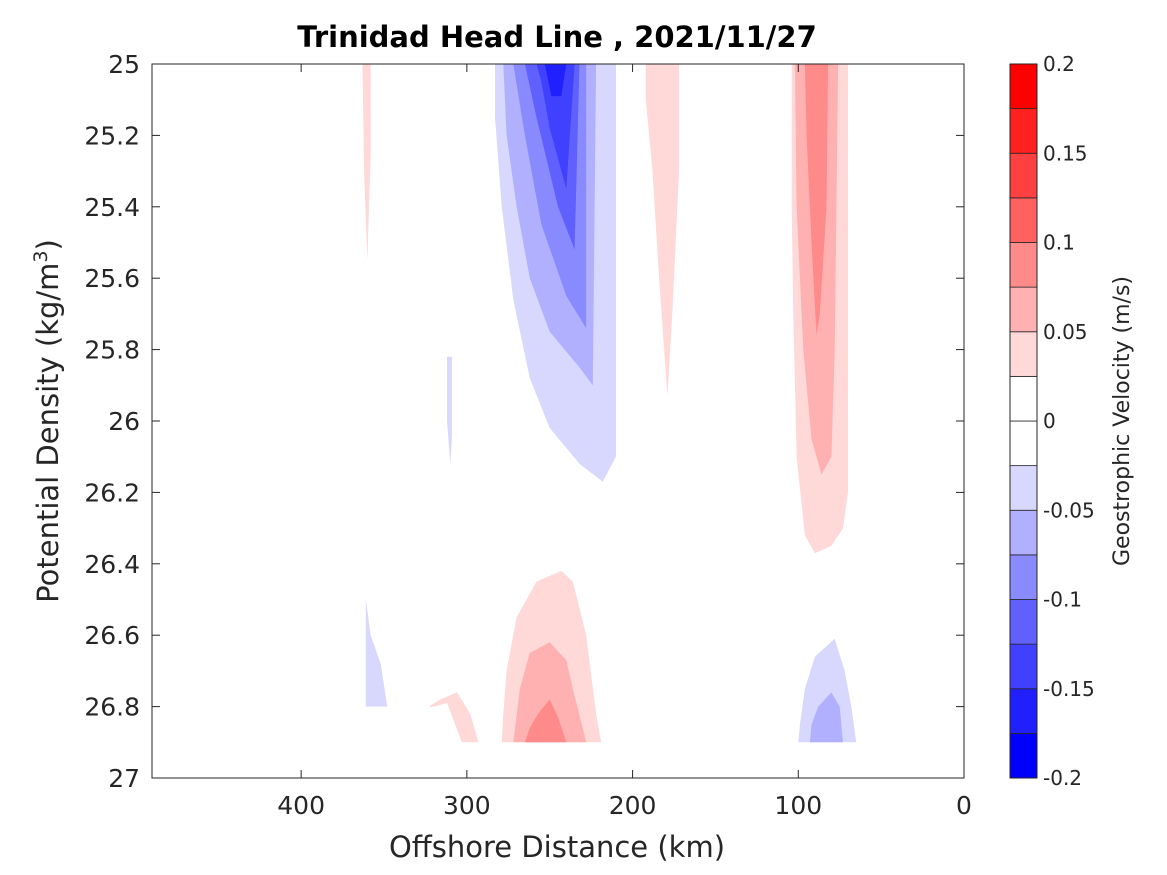 The height and width of the screenshot is (875, 1167). Describe the element at coordinates (112, 707) in the screenshot. I see `y-tick-label: 26.8` at that location.